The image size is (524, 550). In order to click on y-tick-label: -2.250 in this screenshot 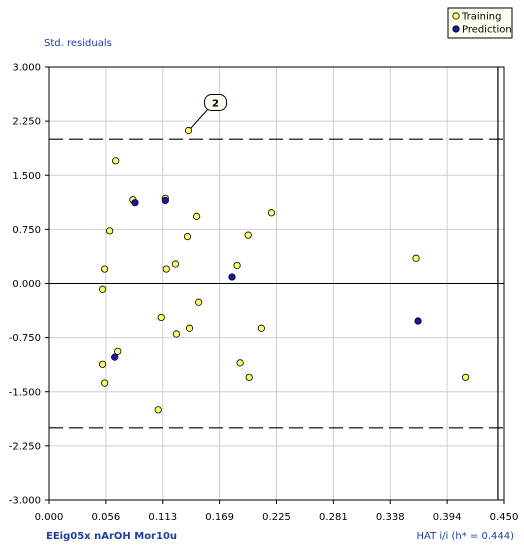, I will do `click(25, 446)`.